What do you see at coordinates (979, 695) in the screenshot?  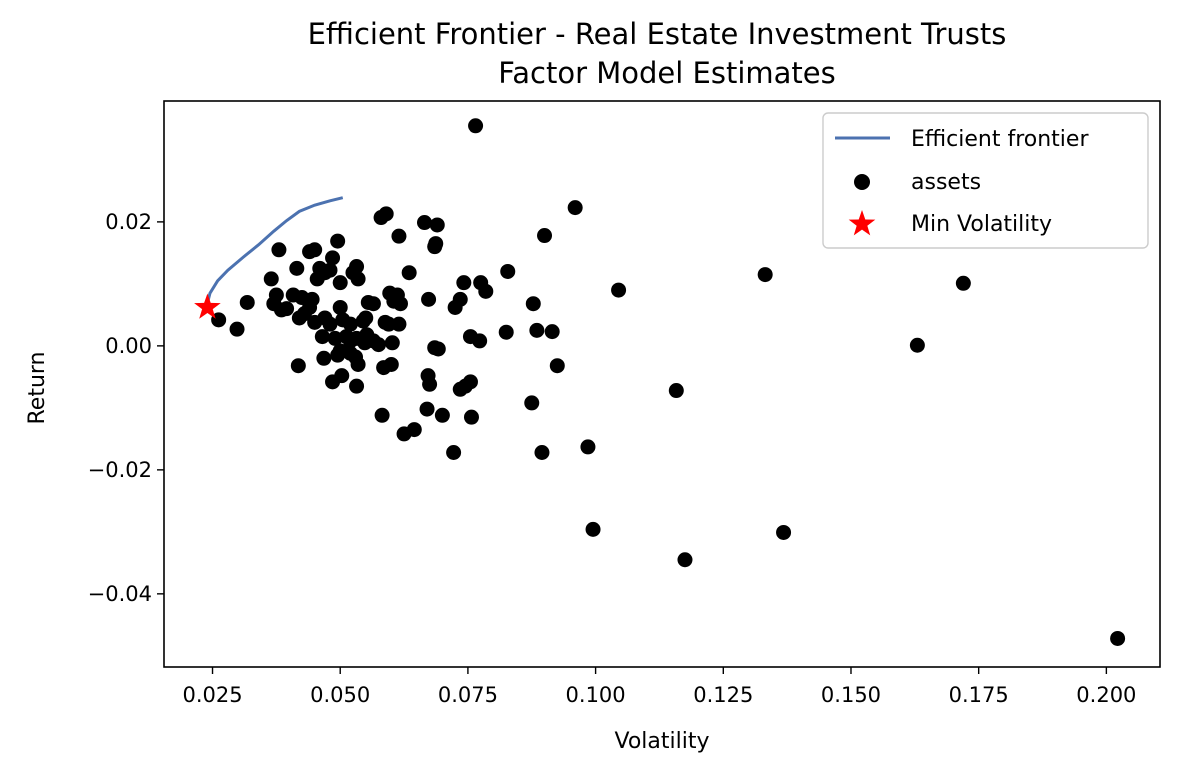 I see `x-tick-label: 0.175` at bounding box center [979, 695].